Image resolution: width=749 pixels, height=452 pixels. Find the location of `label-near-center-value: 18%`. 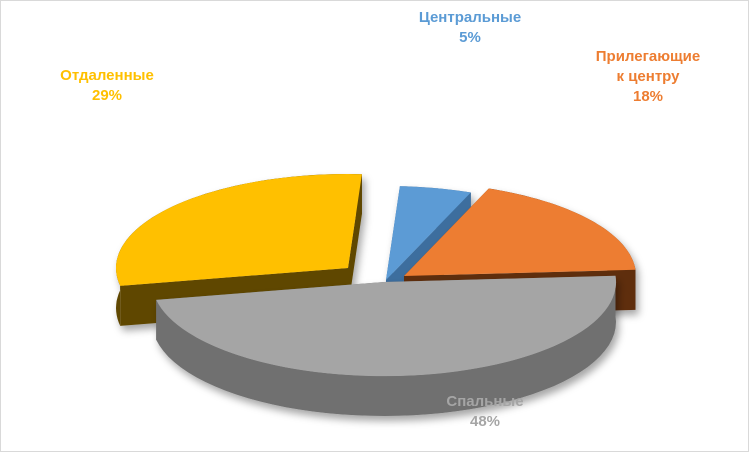

label-near-center-value: 18% is located at coordinates (648, 96).